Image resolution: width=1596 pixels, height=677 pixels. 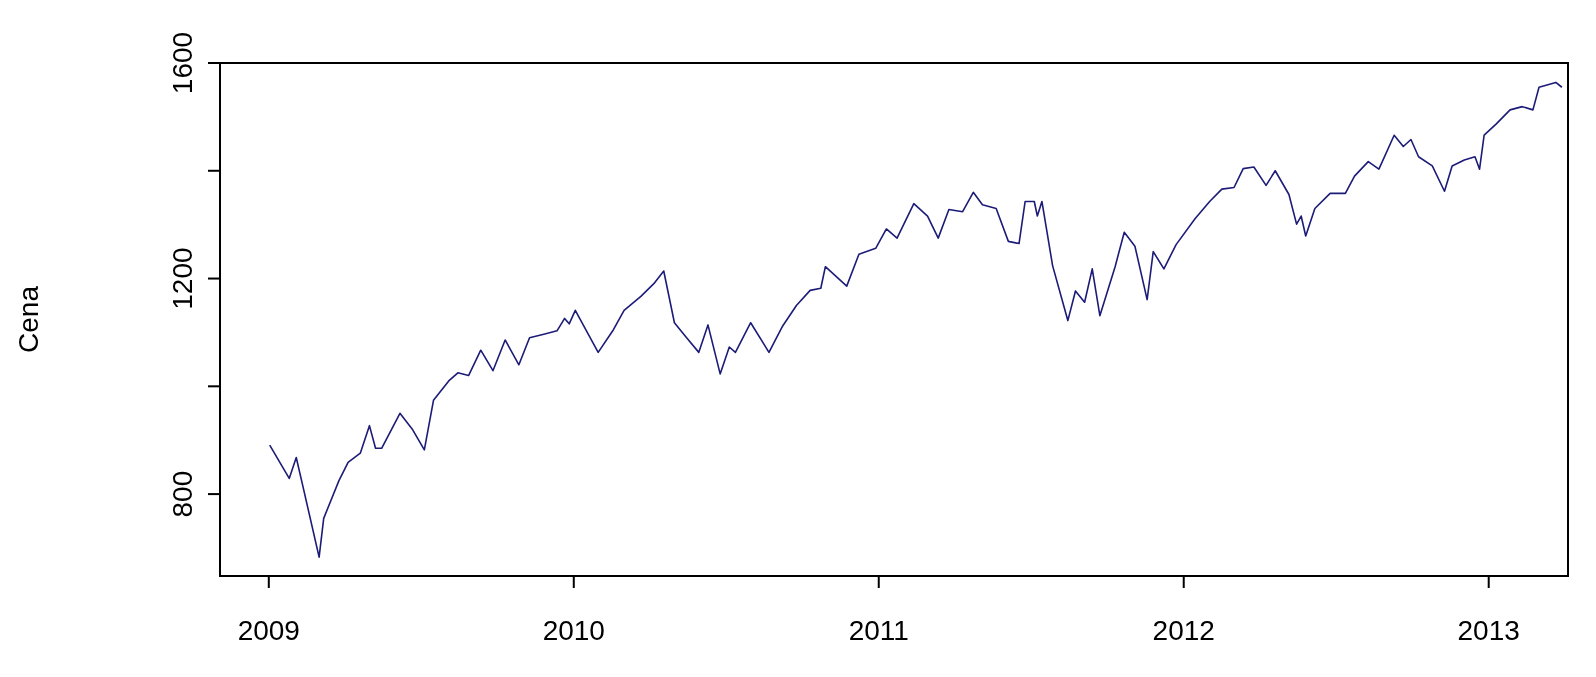 I want to click on y-axis-title: Cena, so click(x=28, y=319).